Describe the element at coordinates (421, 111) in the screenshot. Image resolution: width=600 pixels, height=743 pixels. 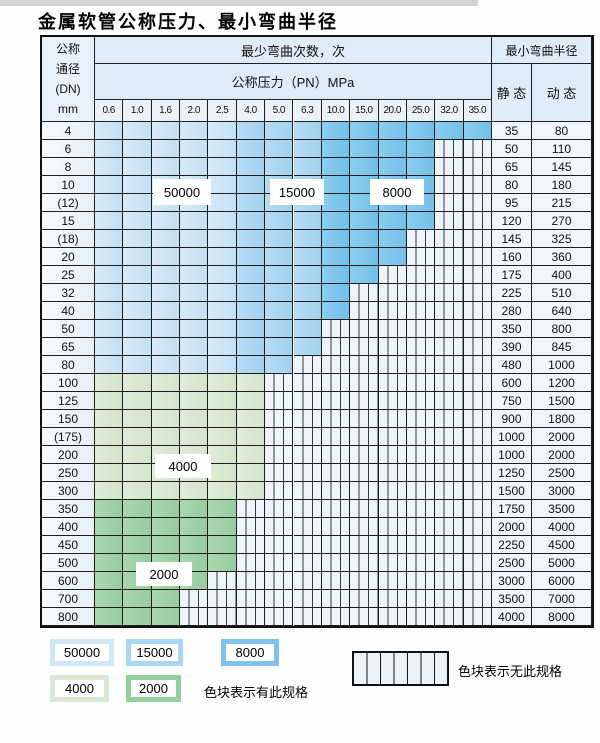
I see `pressure-col-header: 25.0` at that location.